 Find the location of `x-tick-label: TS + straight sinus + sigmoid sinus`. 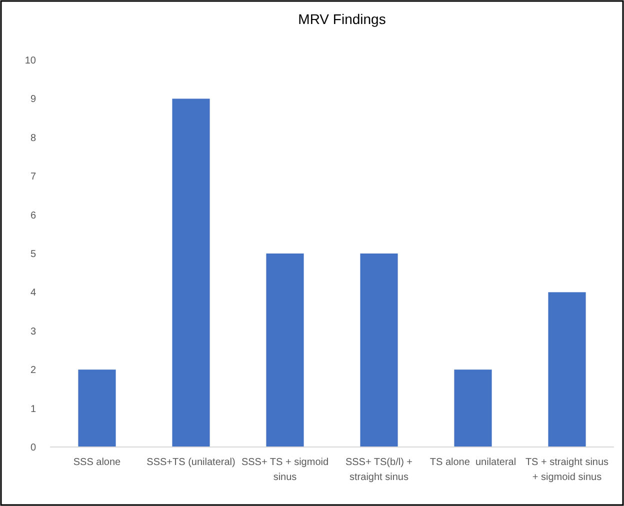

x-tick-label: TS + straight sinus + sigmoid sinus is located at coordinates (567, 470).